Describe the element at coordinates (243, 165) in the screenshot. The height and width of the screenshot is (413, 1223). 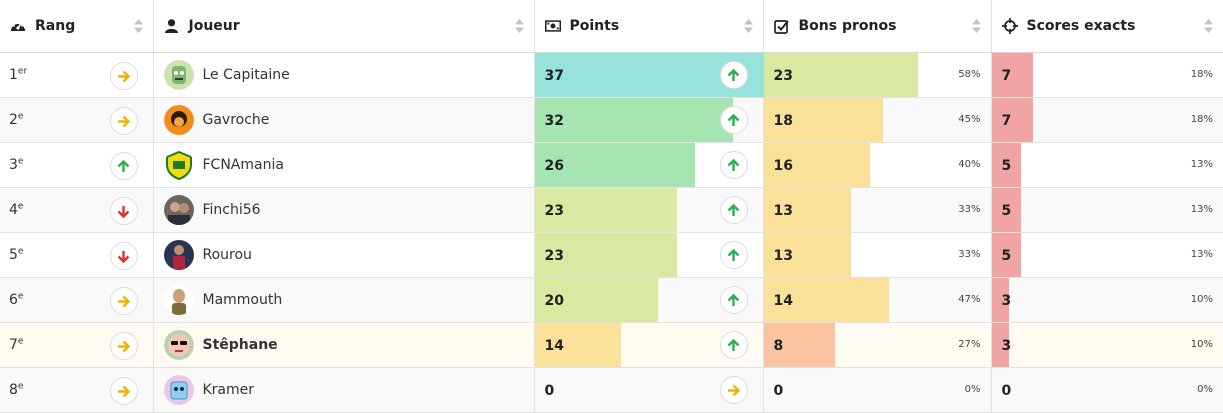
I see `player-name: FCNAmania` at that location.